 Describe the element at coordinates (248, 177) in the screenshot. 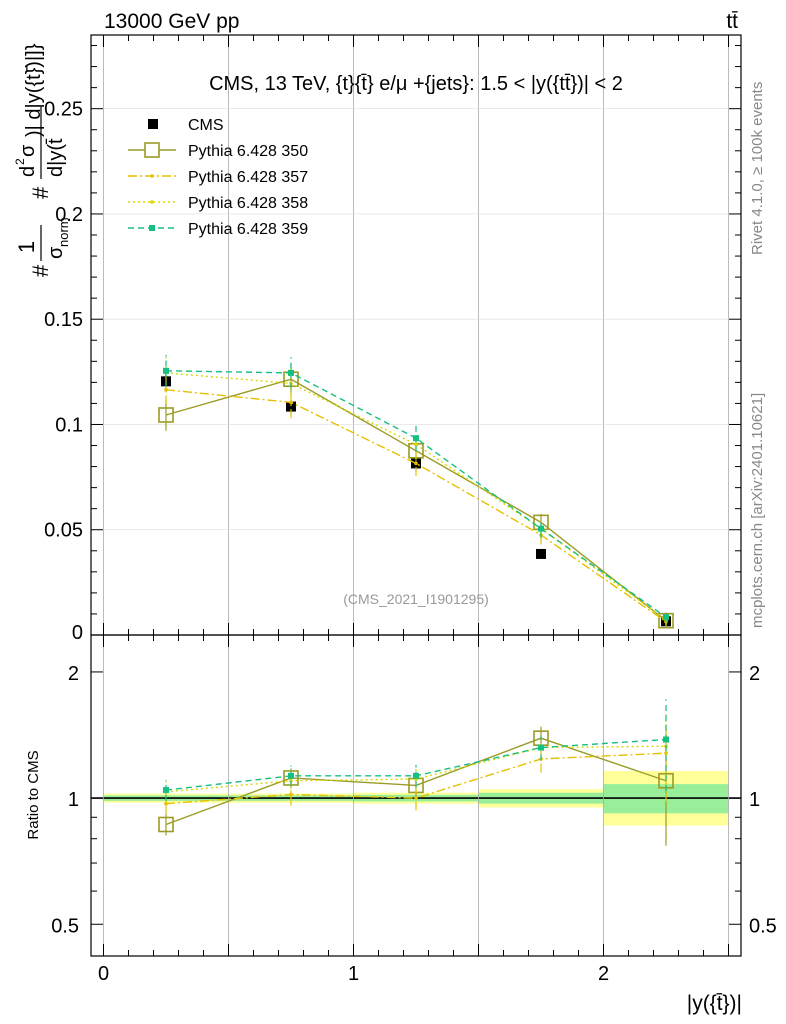

I see `legend-label-2: Pythia 6.428 357` at that location.